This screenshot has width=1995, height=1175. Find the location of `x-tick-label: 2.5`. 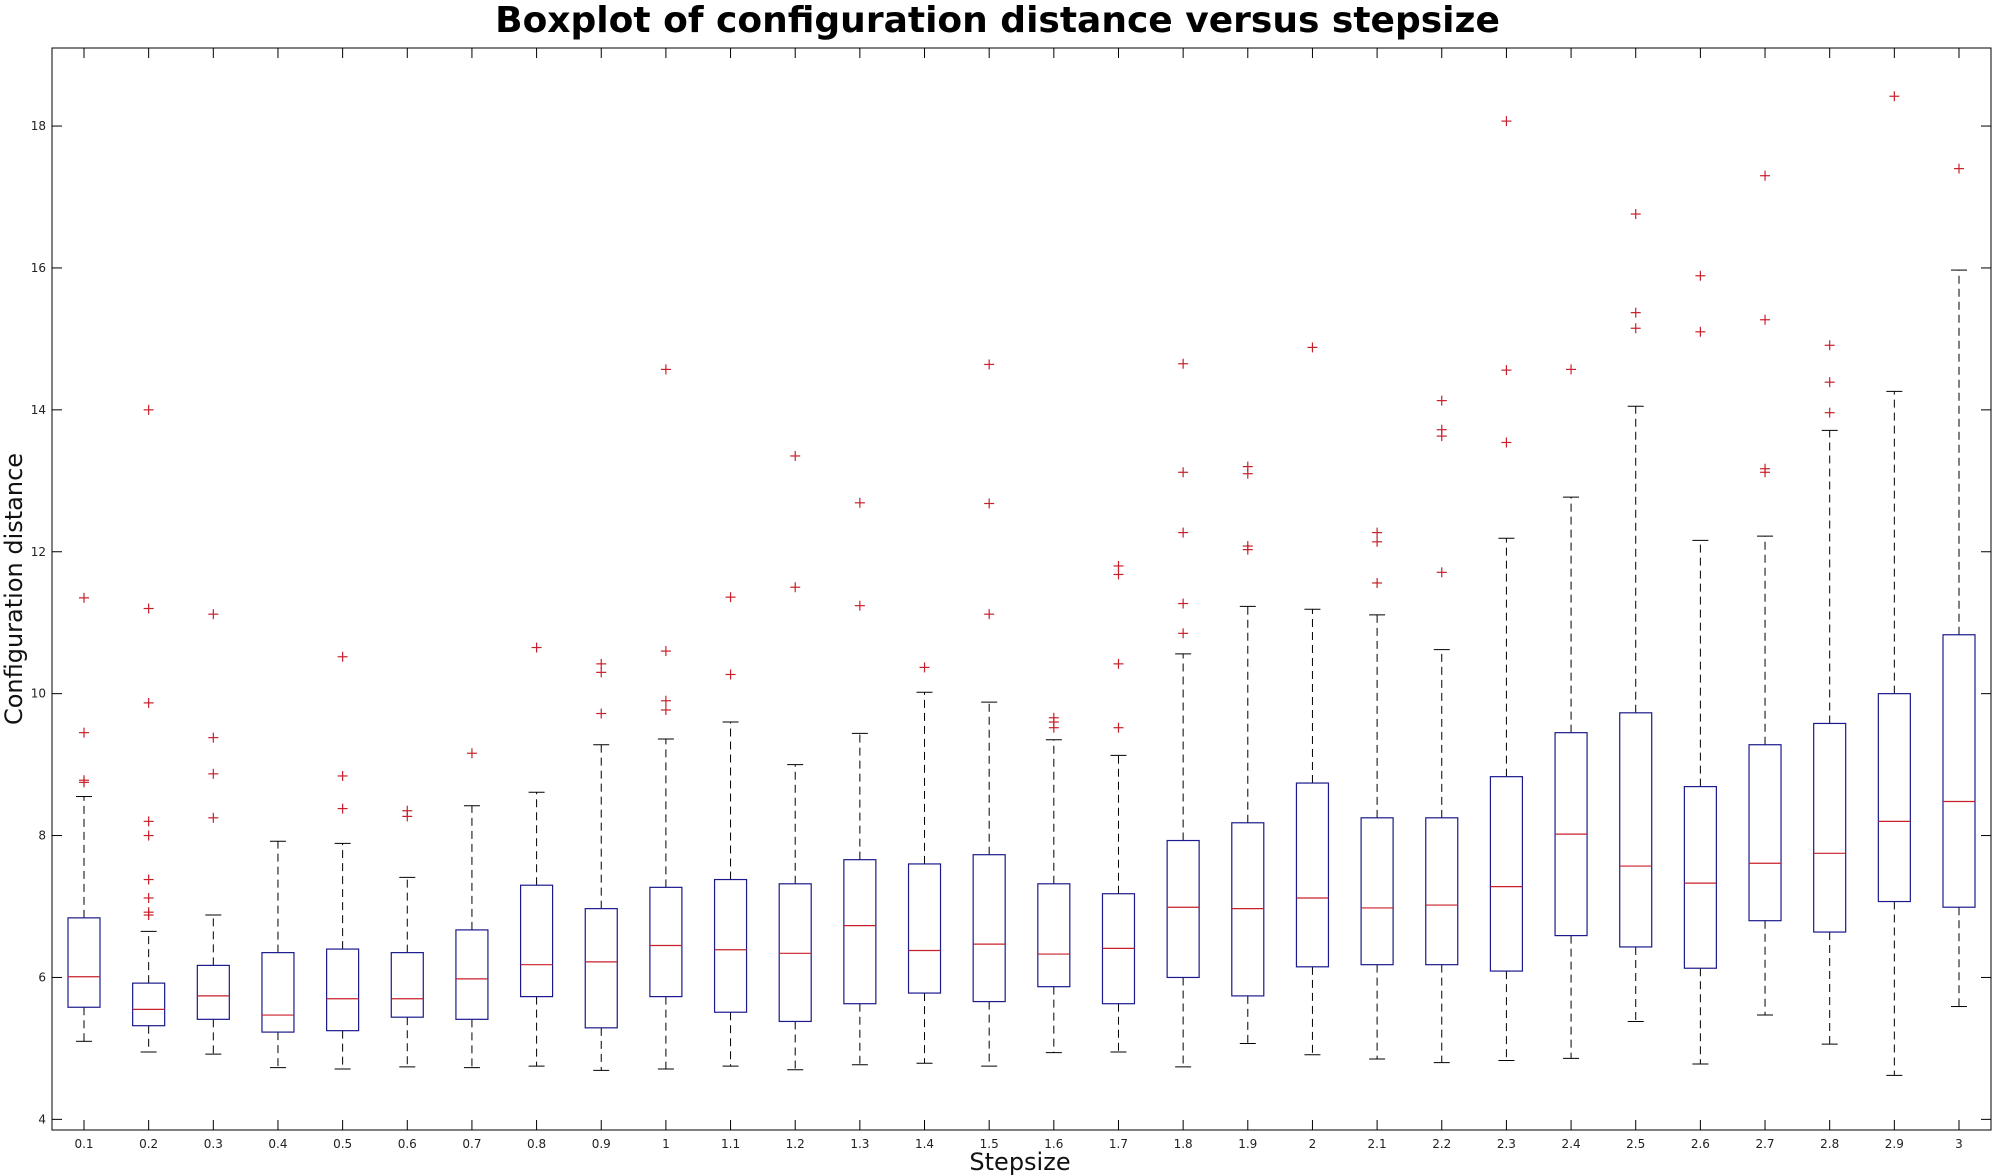

x-tick-label: 2.5 is located at coordinates (1635, 1144).